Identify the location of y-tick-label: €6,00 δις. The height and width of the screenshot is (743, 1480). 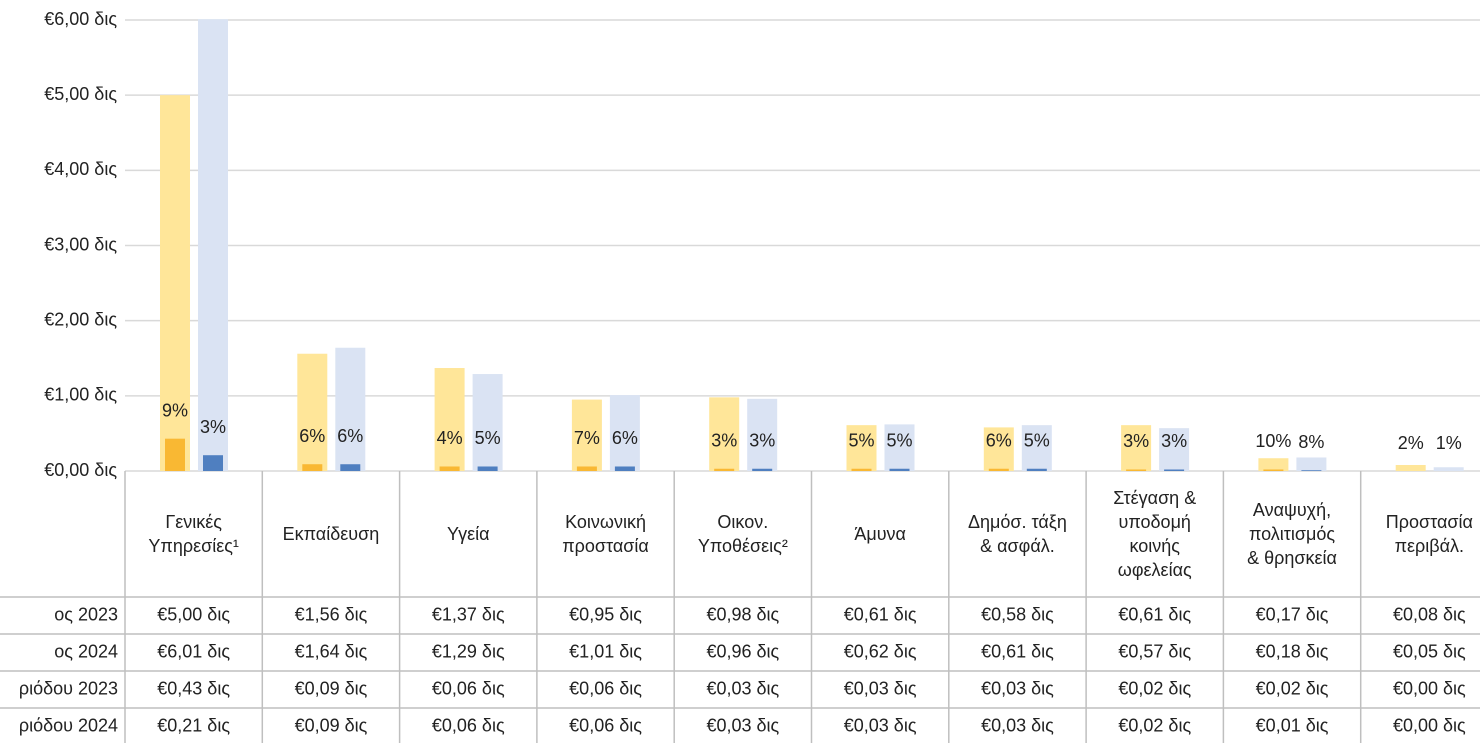
(80, 19).